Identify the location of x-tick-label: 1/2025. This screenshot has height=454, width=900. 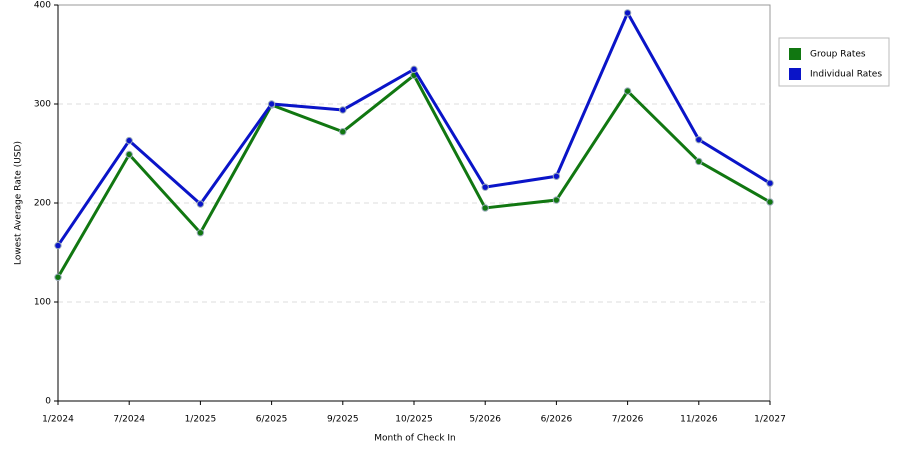
(201, 420).